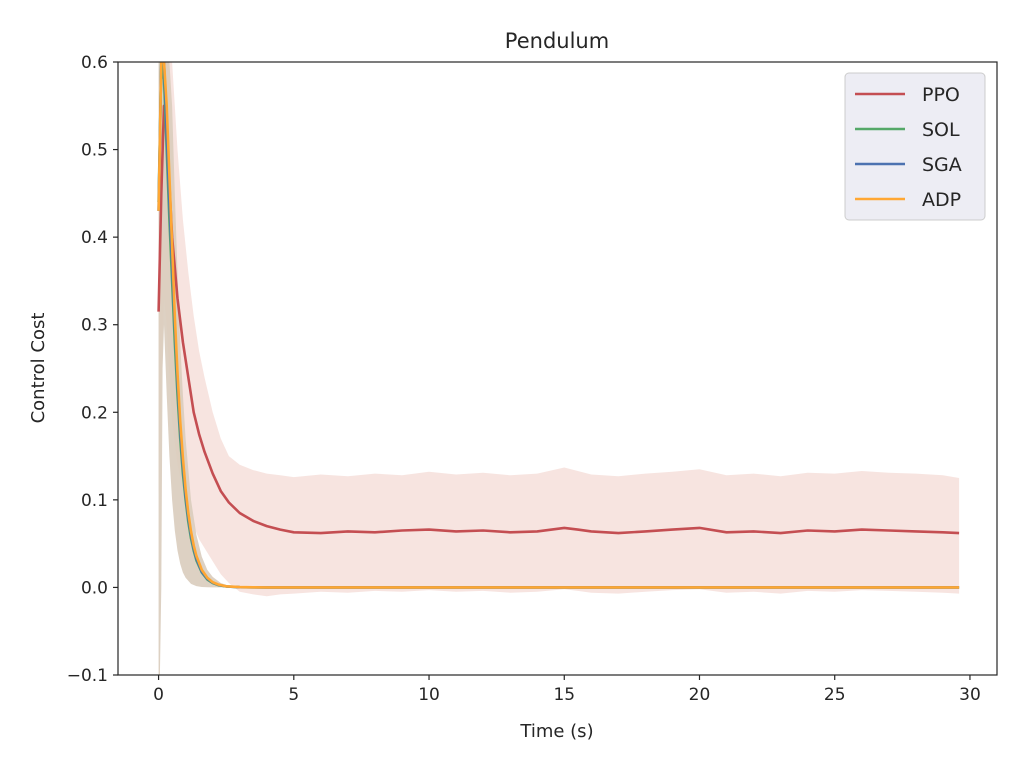  I want to click on y-tick-label: 0.1, so click(94, 501).